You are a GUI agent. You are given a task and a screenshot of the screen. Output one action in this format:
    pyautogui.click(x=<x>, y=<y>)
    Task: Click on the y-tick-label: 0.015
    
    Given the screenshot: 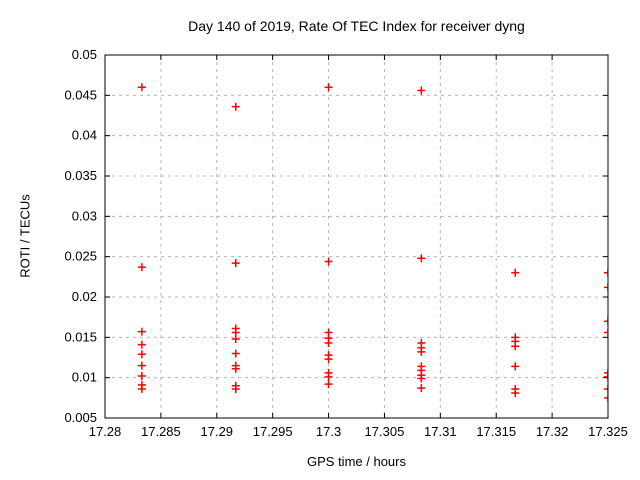 What is the action you would take?
    pyautogui.click(x=80, y=336)
    